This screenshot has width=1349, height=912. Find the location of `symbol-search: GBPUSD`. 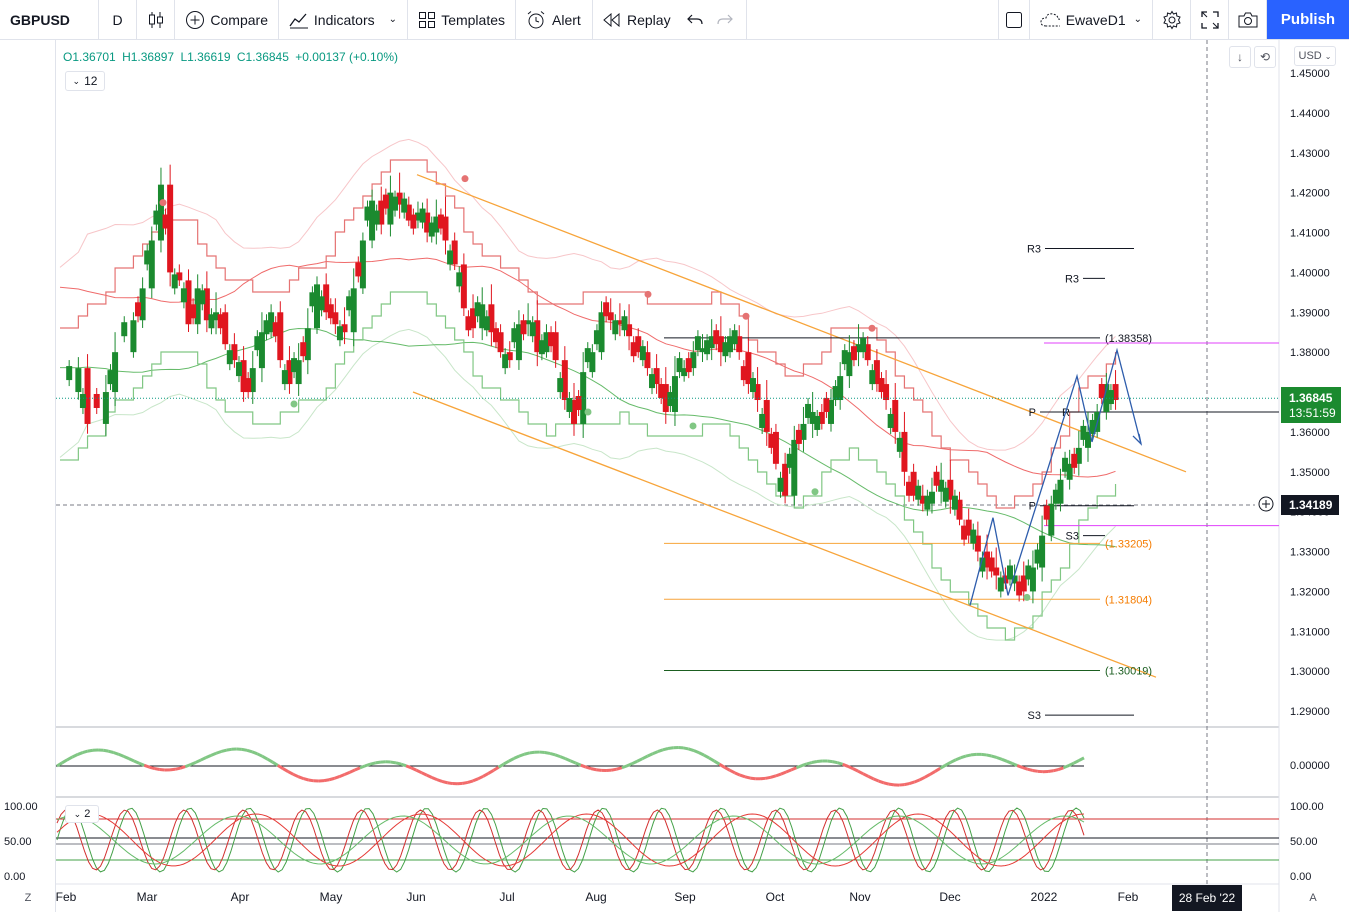

symbol-search: GBPUSD is located at coordinates (49, 19).